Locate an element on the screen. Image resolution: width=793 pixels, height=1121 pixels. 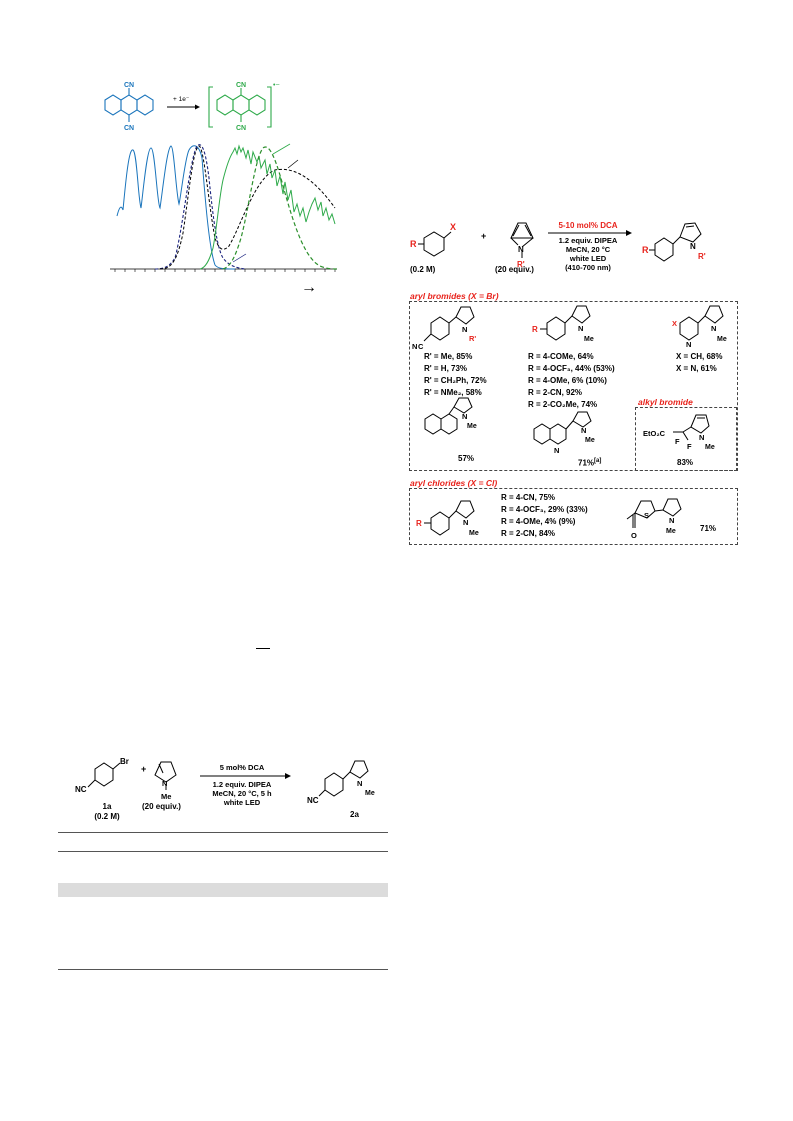
pyrrole-me-bottom: Me is located at coordinates (166, 796).